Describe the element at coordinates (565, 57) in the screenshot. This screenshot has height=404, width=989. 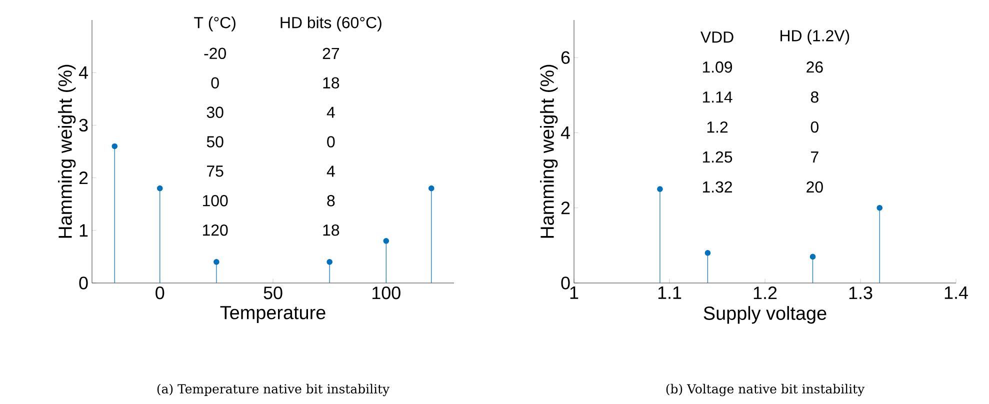
I see `y-tick-label: 6` at that location.